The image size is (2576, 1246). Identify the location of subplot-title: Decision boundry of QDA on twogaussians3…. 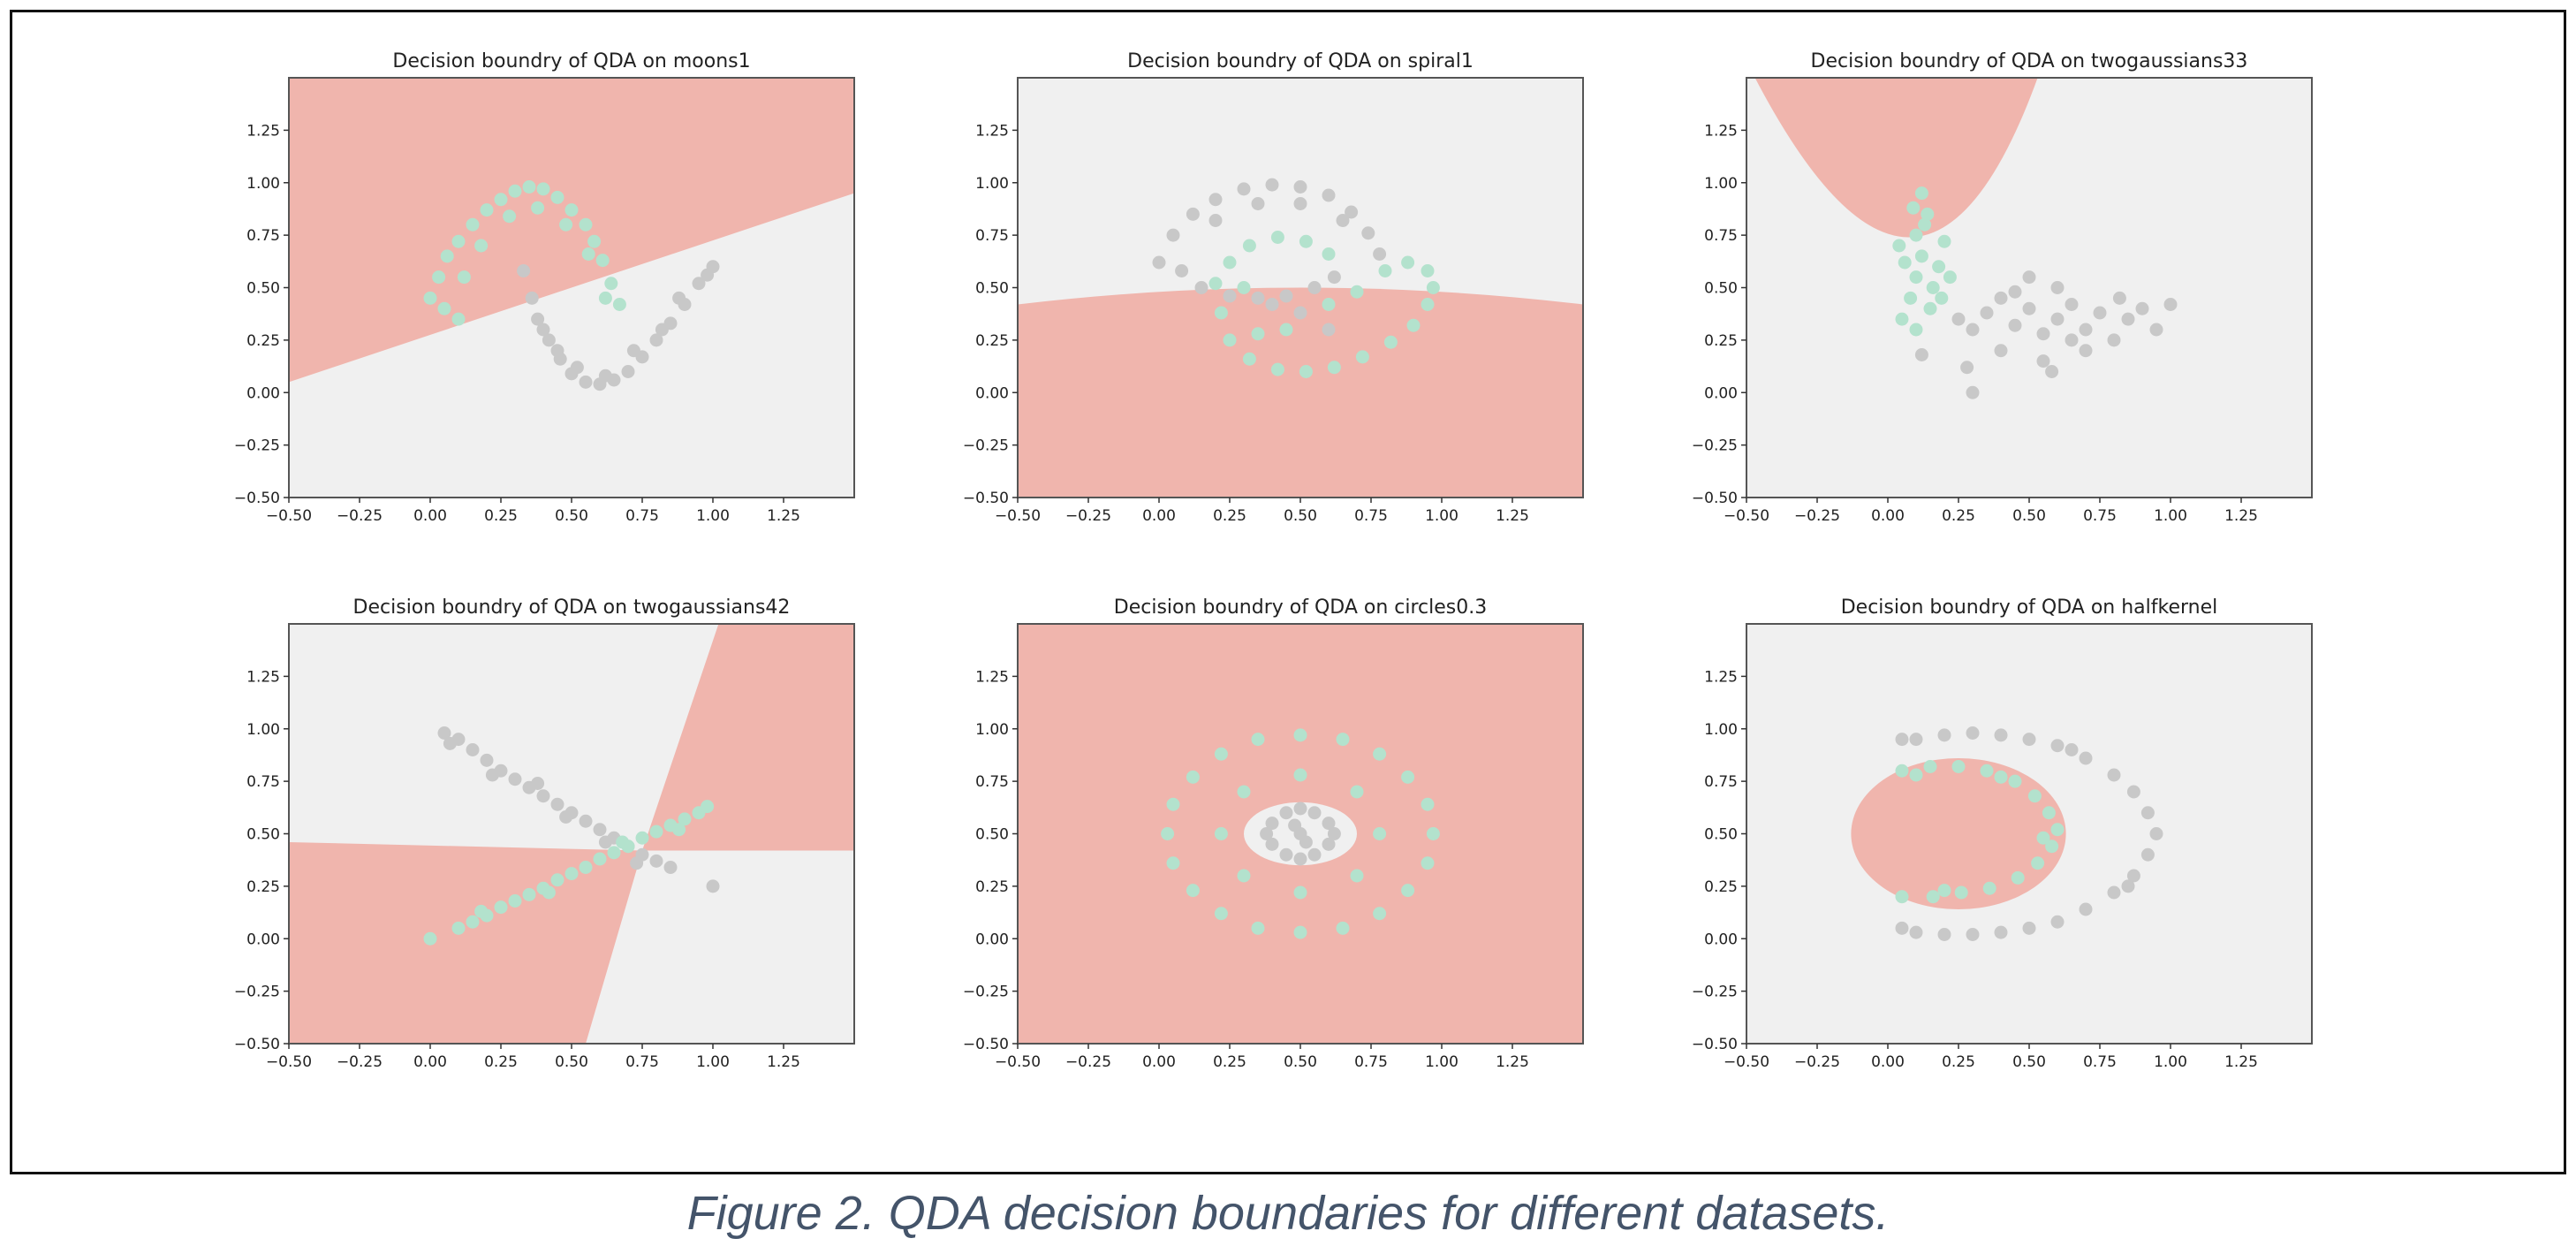
(2030, 61).